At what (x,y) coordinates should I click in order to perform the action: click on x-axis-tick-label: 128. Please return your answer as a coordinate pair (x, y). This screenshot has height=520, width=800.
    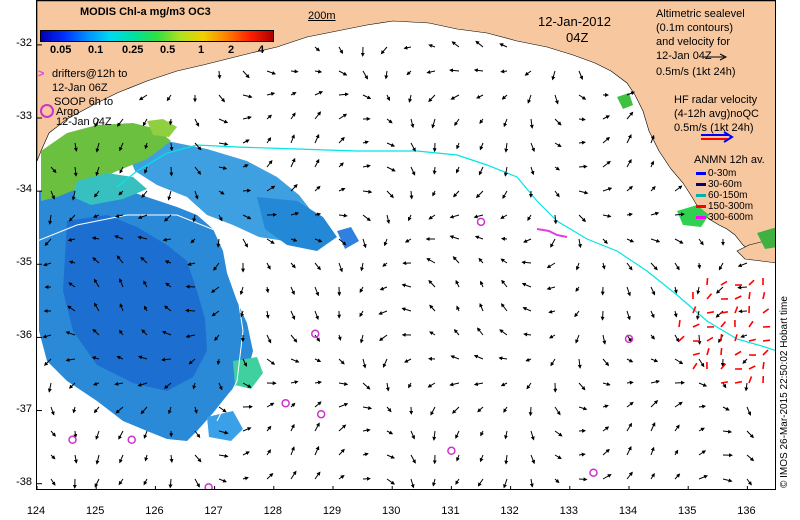
    Looking at the image, I should click on (272, 511).